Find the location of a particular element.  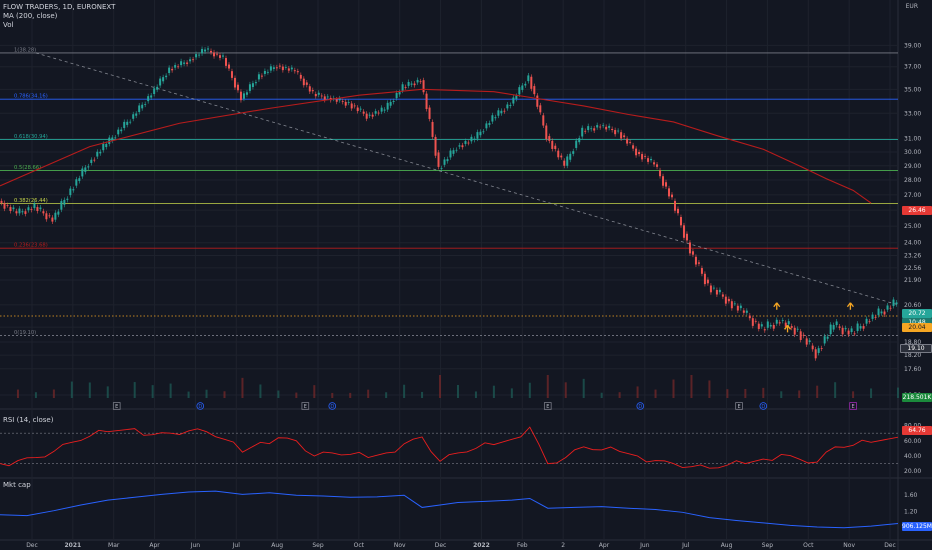

y-tick-label: 21.90 is located at coordinates (912, 280).